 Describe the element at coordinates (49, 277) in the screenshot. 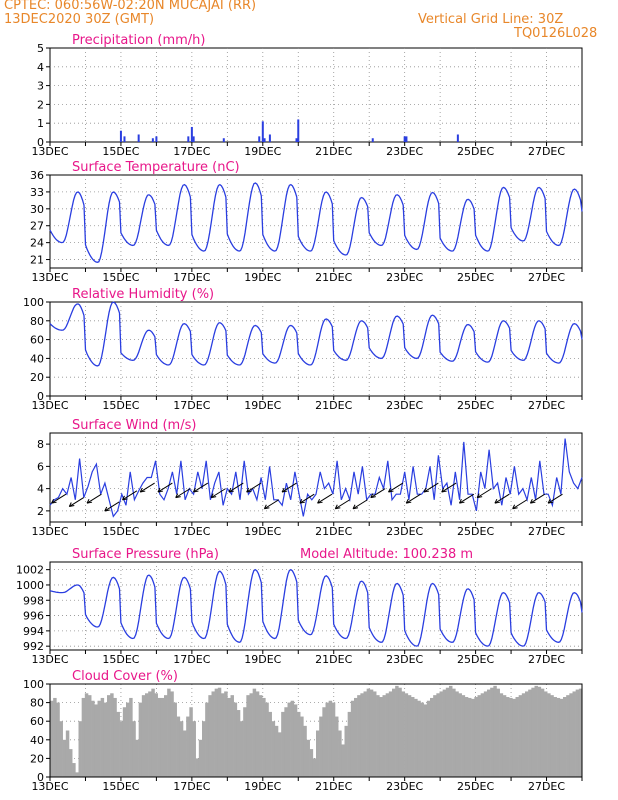

I see `panel-2-xtick-label: 13DEC` at that location.